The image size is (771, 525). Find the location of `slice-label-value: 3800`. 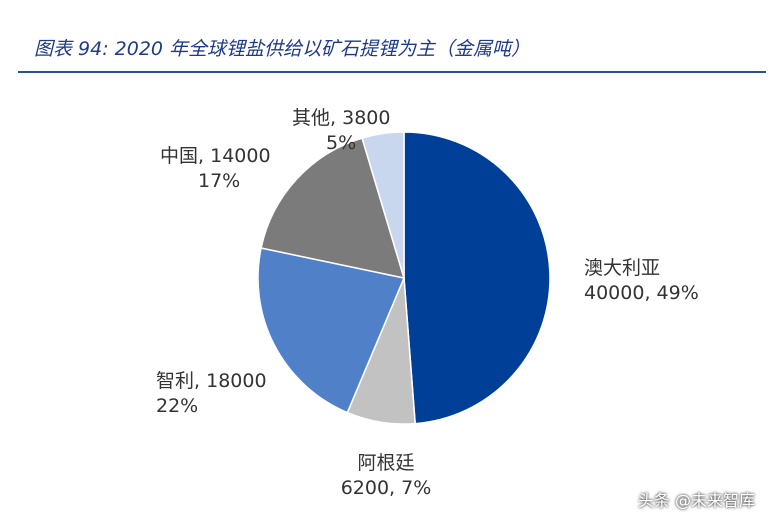

slice-label-value: 3800 is located at coordinates (366, 118).